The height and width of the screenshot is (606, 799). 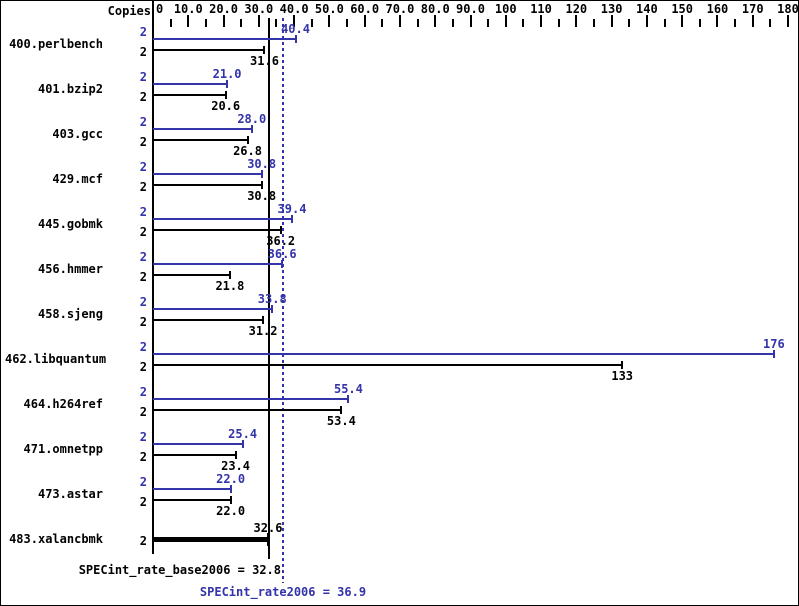 I want to click on base-value-label: 31.2, so click(x=263, y=331).